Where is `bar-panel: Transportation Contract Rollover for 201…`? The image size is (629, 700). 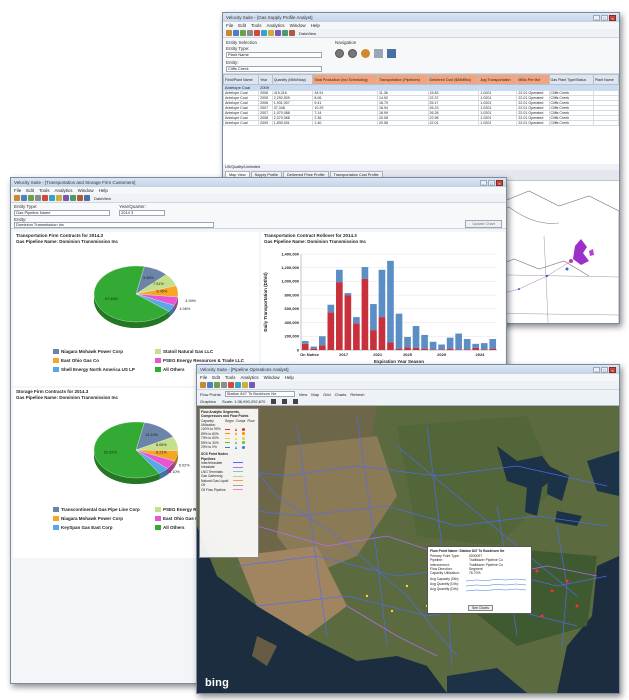
bar-panel: Transportation Contract Rollover for 201… is located at coordinates (383, 309).